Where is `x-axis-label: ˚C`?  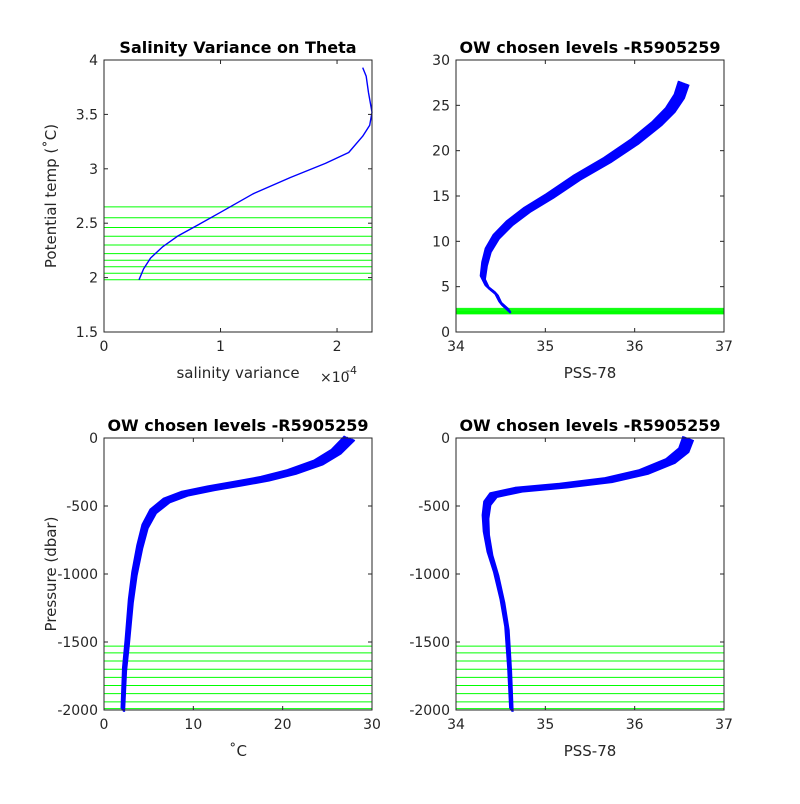
x-axis-label: ˚C is located at coordinates (238, 751).